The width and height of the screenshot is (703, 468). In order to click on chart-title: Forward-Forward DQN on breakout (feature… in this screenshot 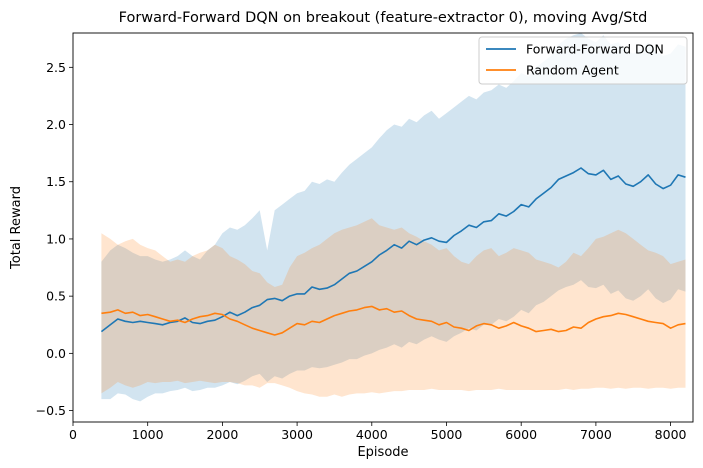, I will do `click(383, 18)`.